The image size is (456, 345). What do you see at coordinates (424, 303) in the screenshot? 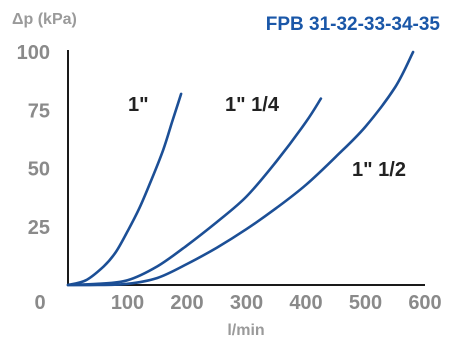
I see `x-tick-label: 600` at bounding box center [424, 303].